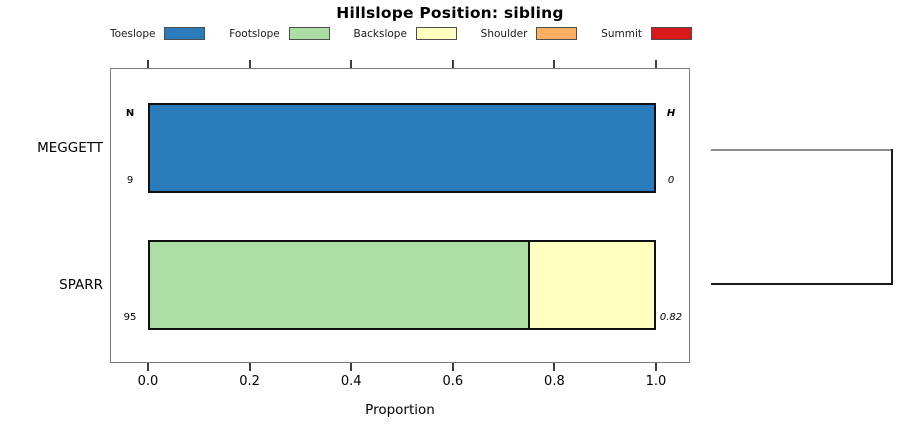  I want to click on legend-item-backslope: Backslope, so click(405, 33).